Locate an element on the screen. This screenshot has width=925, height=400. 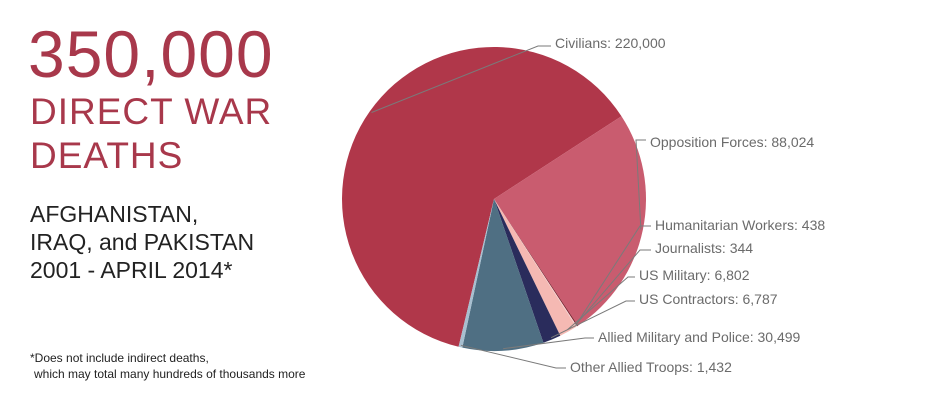
headline-line-1: DIRECT WAR is located at coordinates (151, 111).